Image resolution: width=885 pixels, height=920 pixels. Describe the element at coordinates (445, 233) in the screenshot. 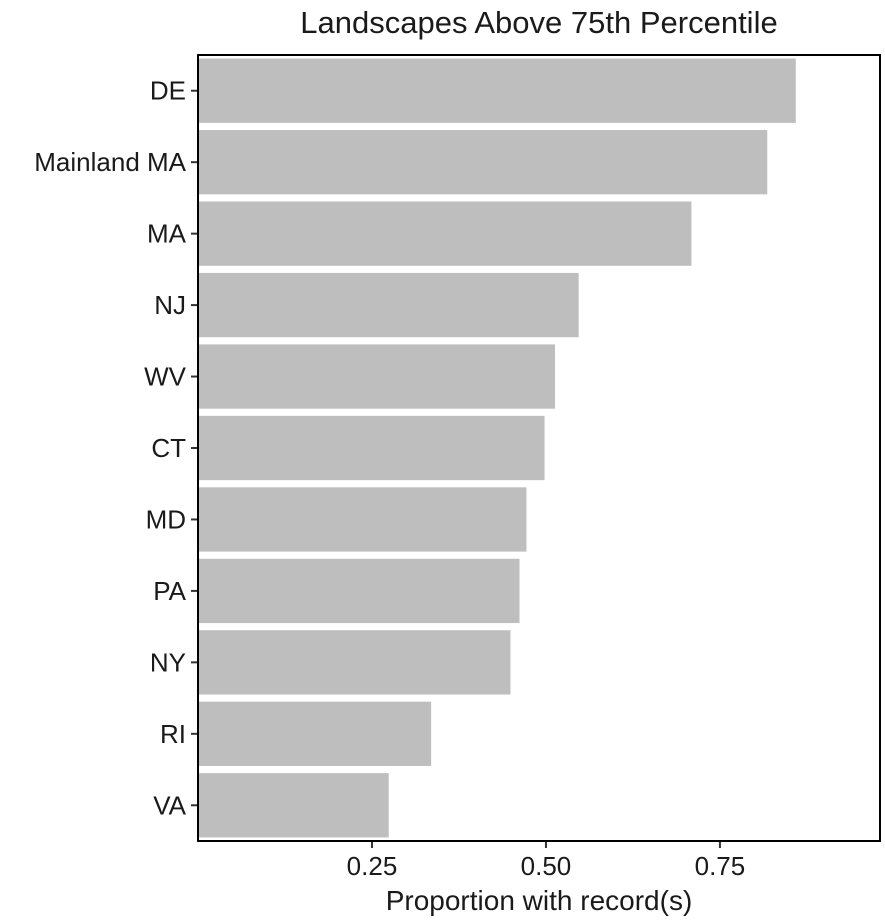

I see `bar-ma` at that location.